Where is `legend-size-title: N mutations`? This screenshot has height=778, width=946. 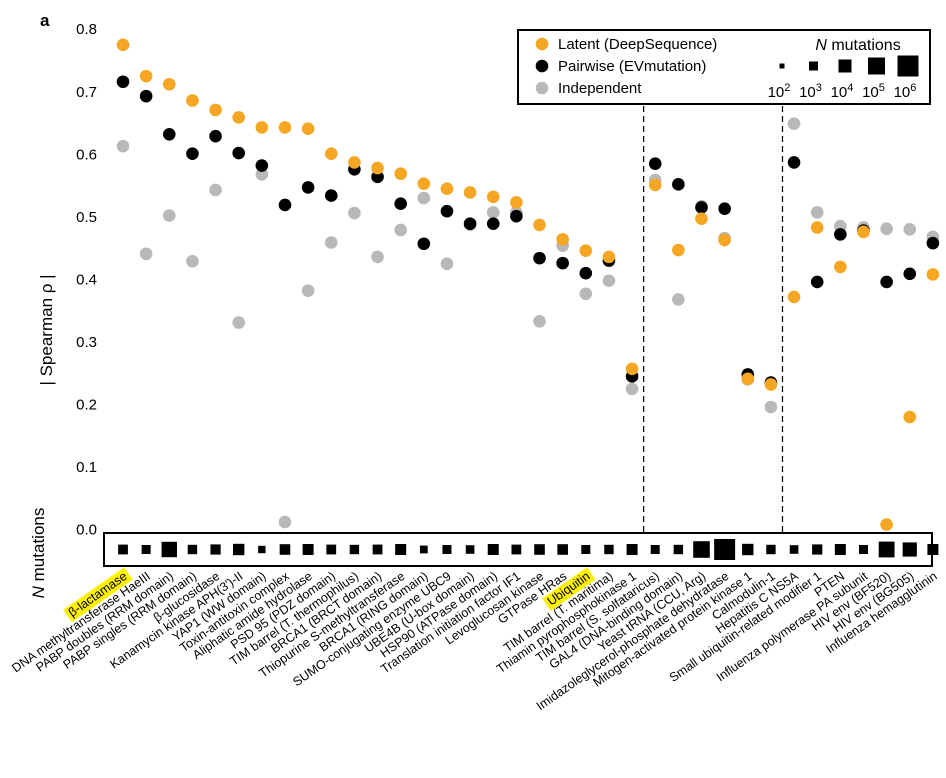 legend-size-title: N mutations is located at coordinates (857, 45).